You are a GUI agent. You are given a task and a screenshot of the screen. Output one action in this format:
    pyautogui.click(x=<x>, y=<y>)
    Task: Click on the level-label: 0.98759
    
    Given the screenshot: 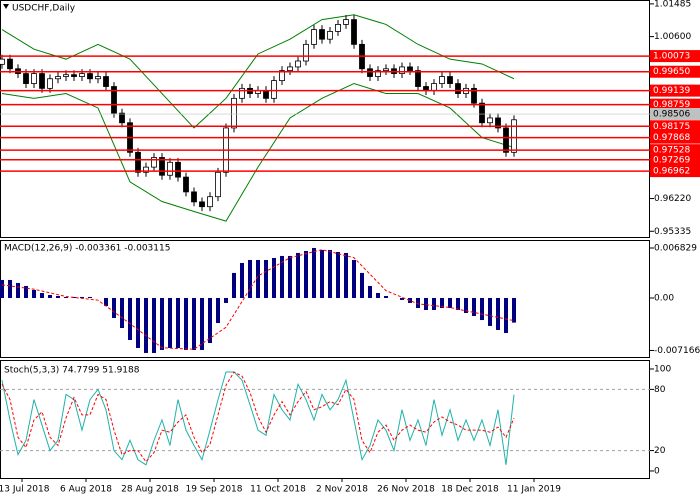 What is the action you would take?
    pyautogui.click(x=671, y=105)
    